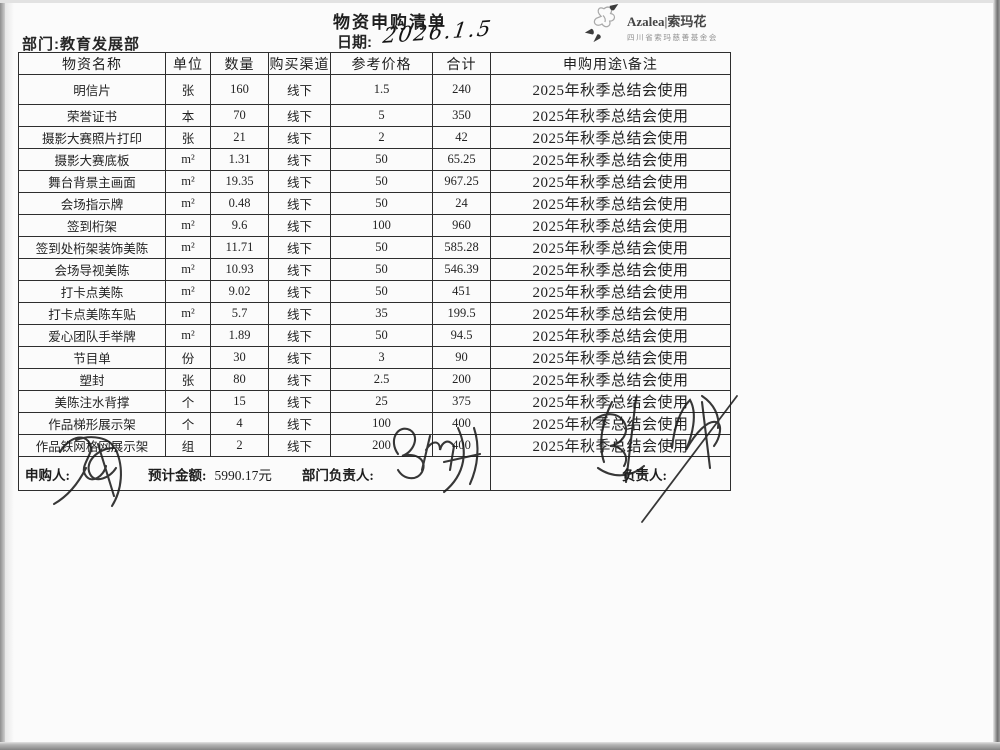 The image size is (1000, 750). Describe the element at coordinates (374, 89) in the screenshot. I see `table-row: 明信片张 160 线下 1.5 240 2025年秋季总结会使用` at that location.